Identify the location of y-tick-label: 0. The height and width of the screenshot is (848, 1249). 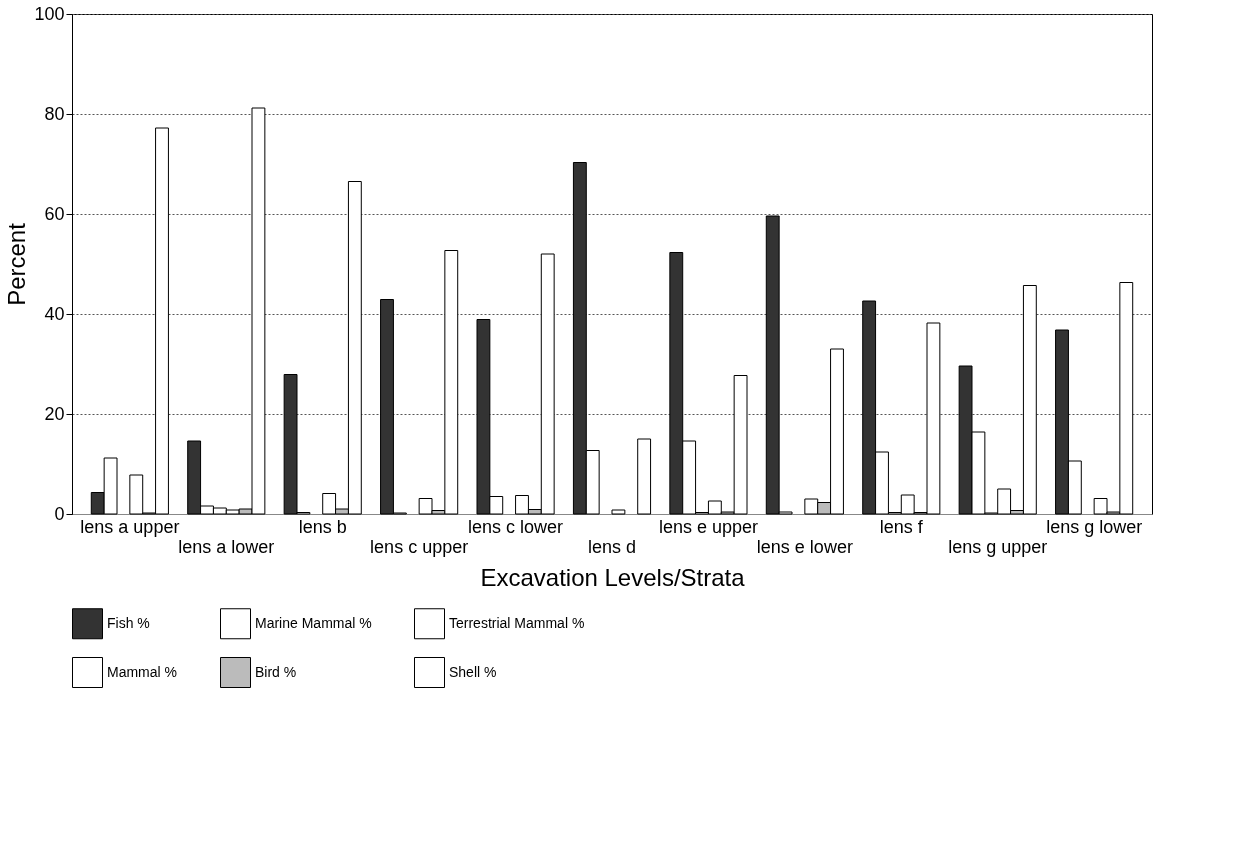
(59, 513).